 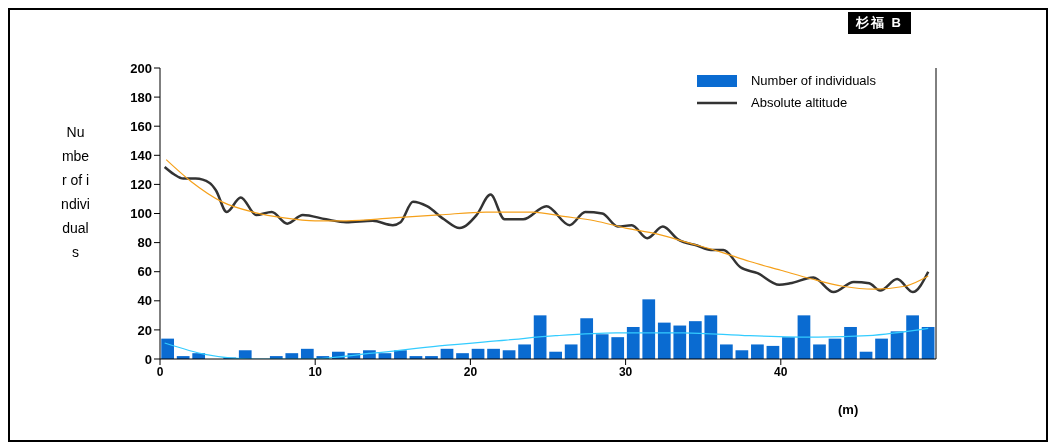 What do you see at coordinates (879, 23) in the screenshot?
I see `chart-title: 杉福 B` at bounding box center [879, 23].